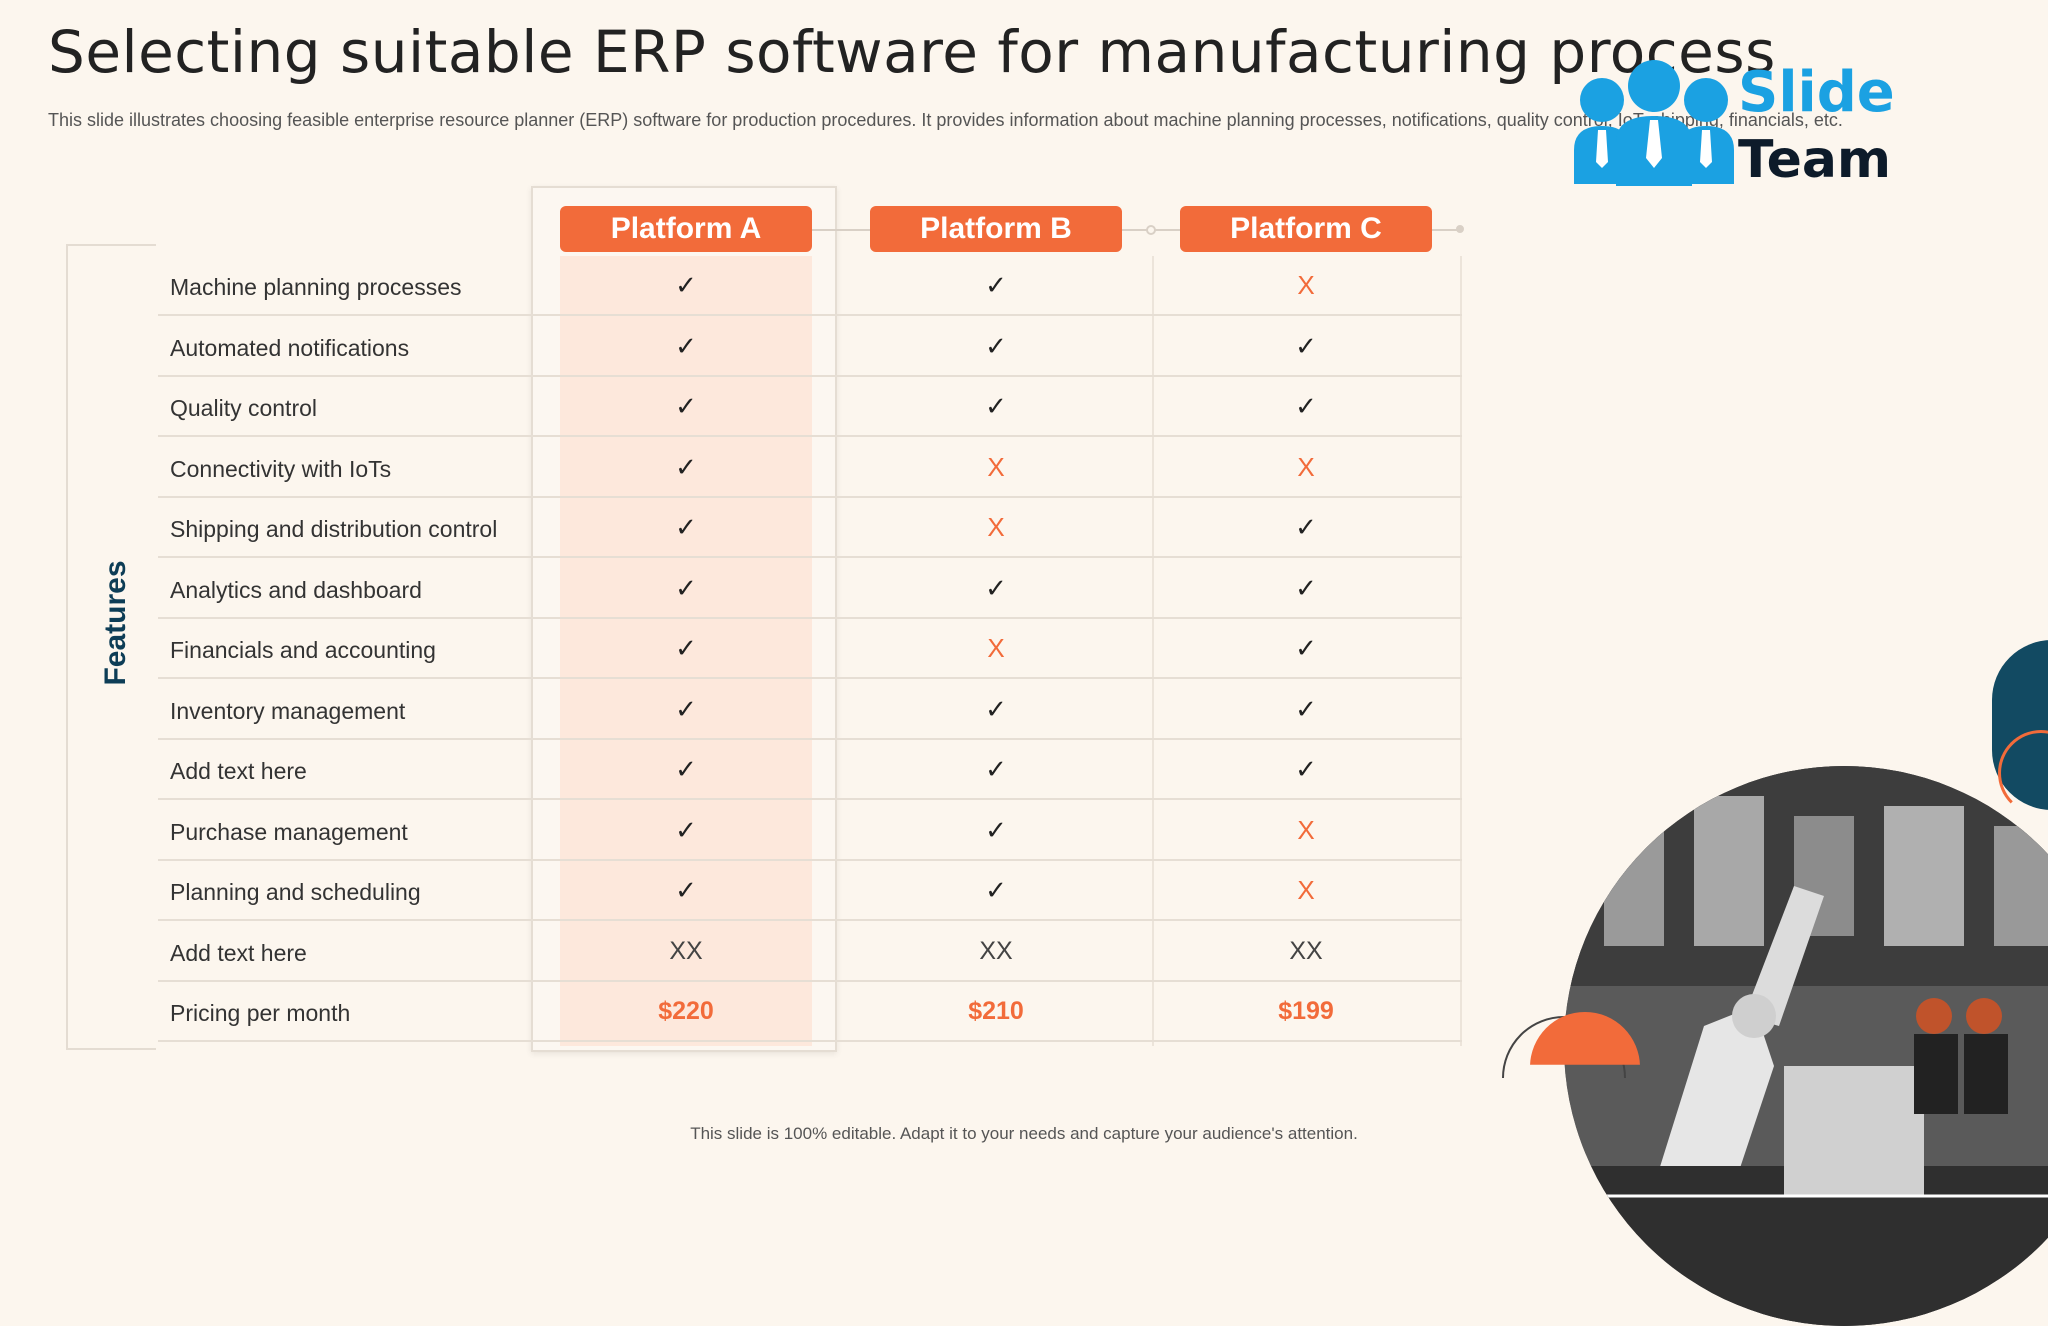  What do you see at coordinates (260, 1013) in the screenshot?
I see `feature-label: Pricing per month` at bounding box center [260, 1013].